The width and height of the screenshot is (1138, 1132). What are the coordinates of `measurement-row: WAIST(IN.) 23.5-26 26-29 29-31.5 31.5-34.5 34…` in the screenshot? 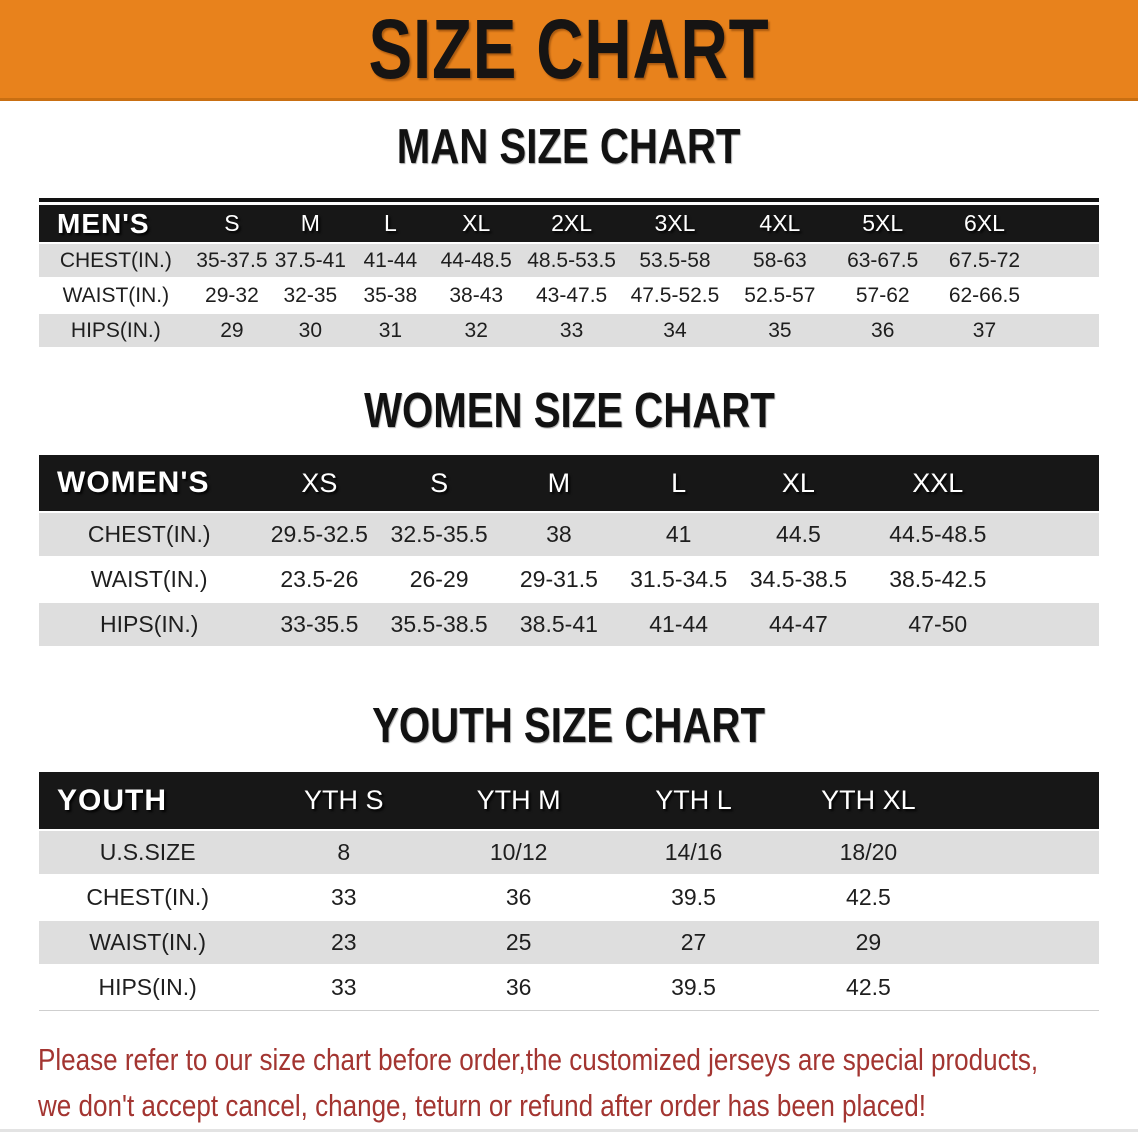 It's located at (569, 579).